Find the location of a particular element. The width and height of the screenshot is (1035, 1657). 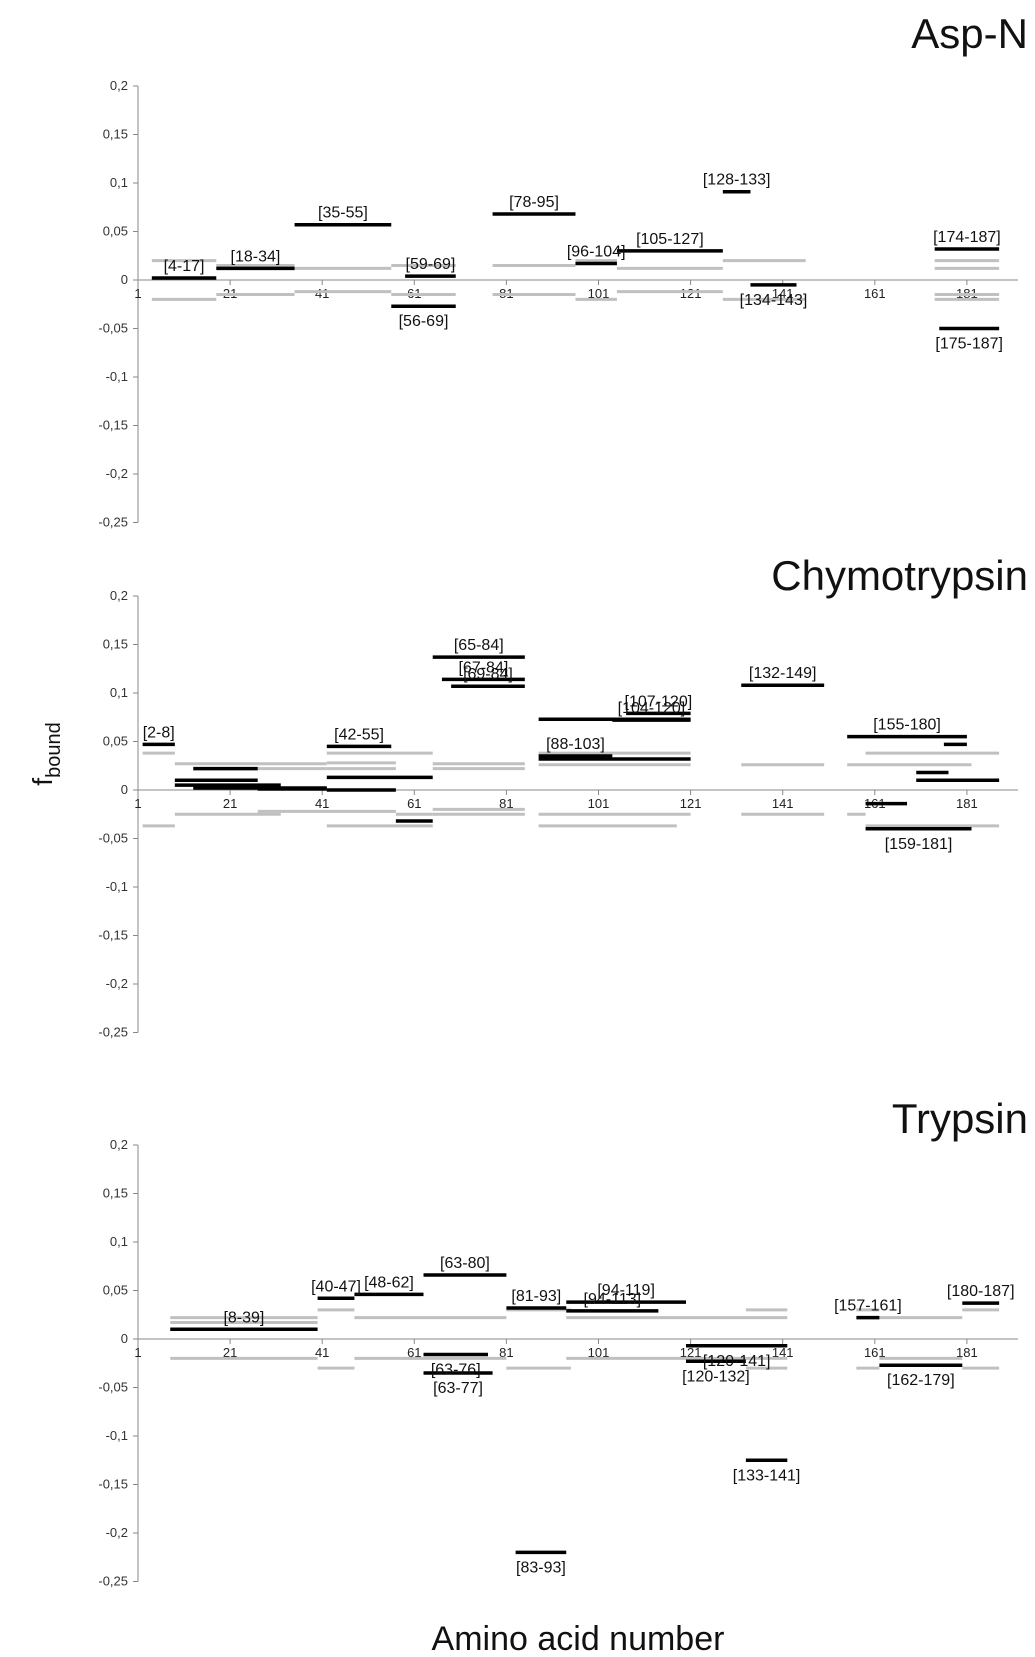

peptide-label: [157-161] is located at coordinates (868, 1306).